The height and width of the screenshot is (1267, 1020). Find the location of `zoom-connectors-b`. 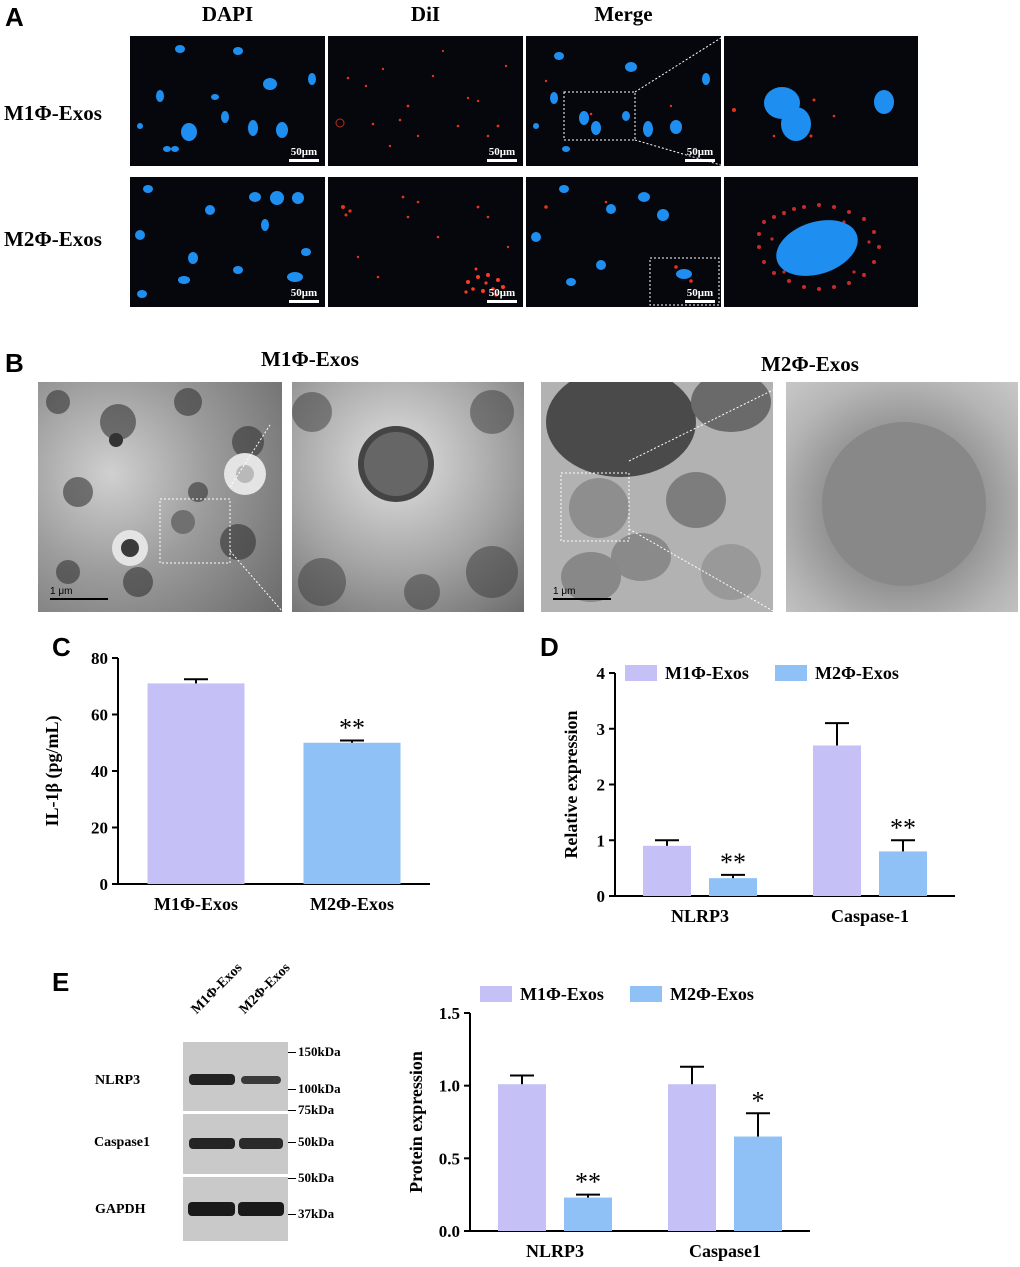

zoom-connectors-b is located at coordinates (501, 500).